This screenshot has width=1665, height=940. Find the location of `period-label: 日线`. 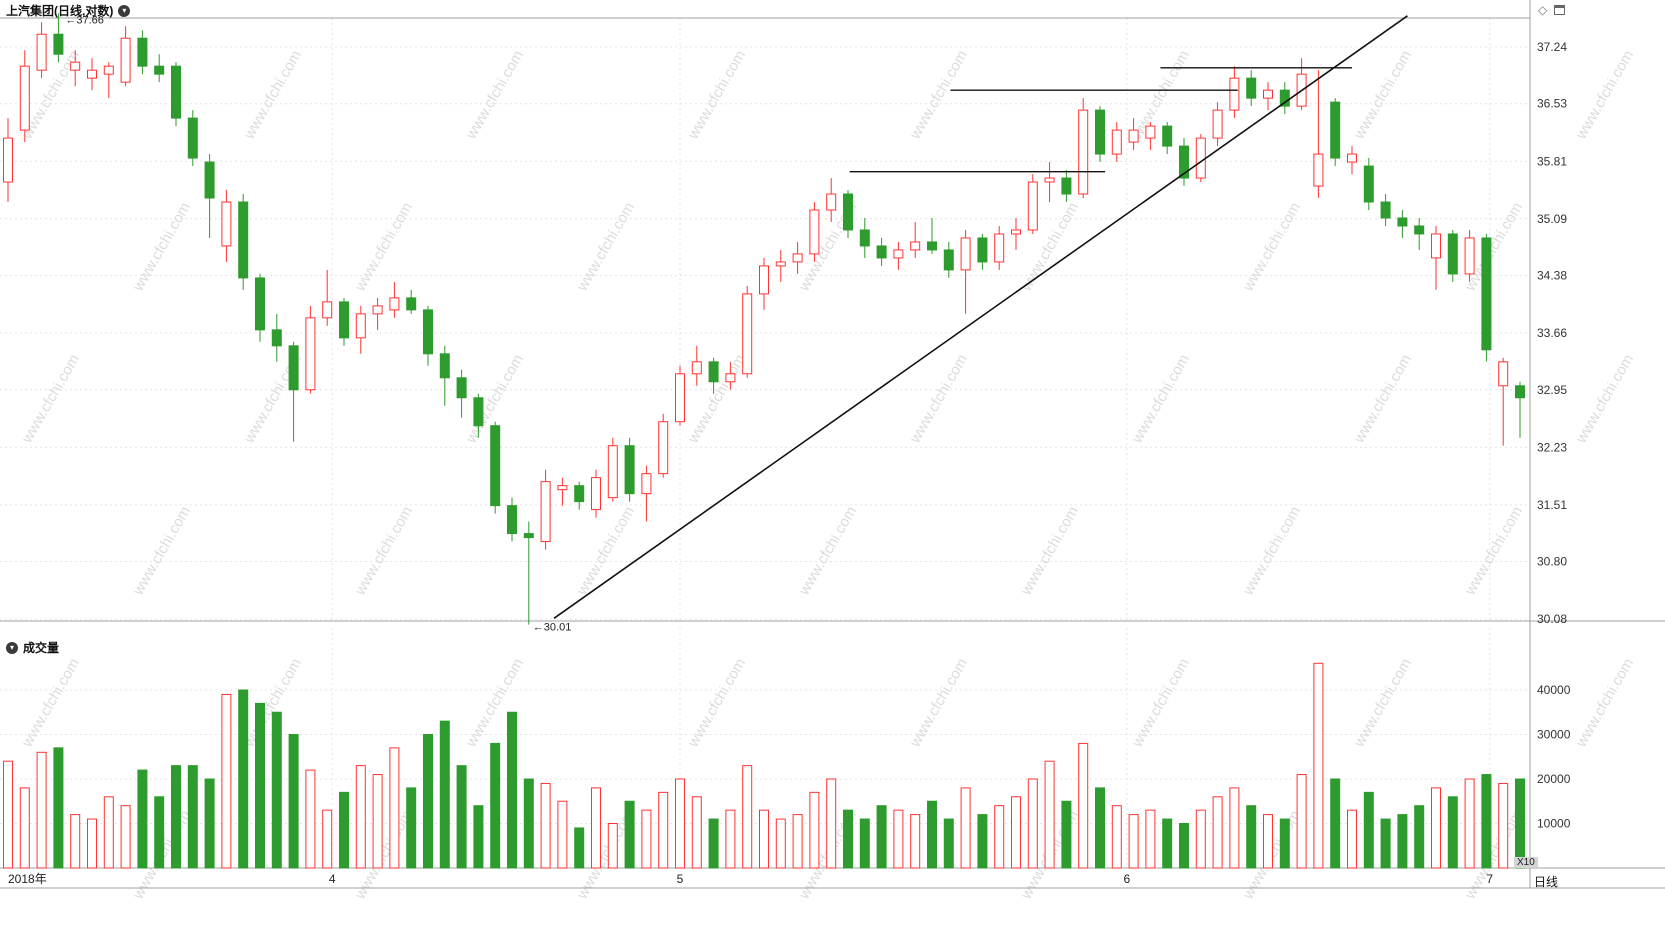

period-label: 日线 is located at coordinates (1546, 882).